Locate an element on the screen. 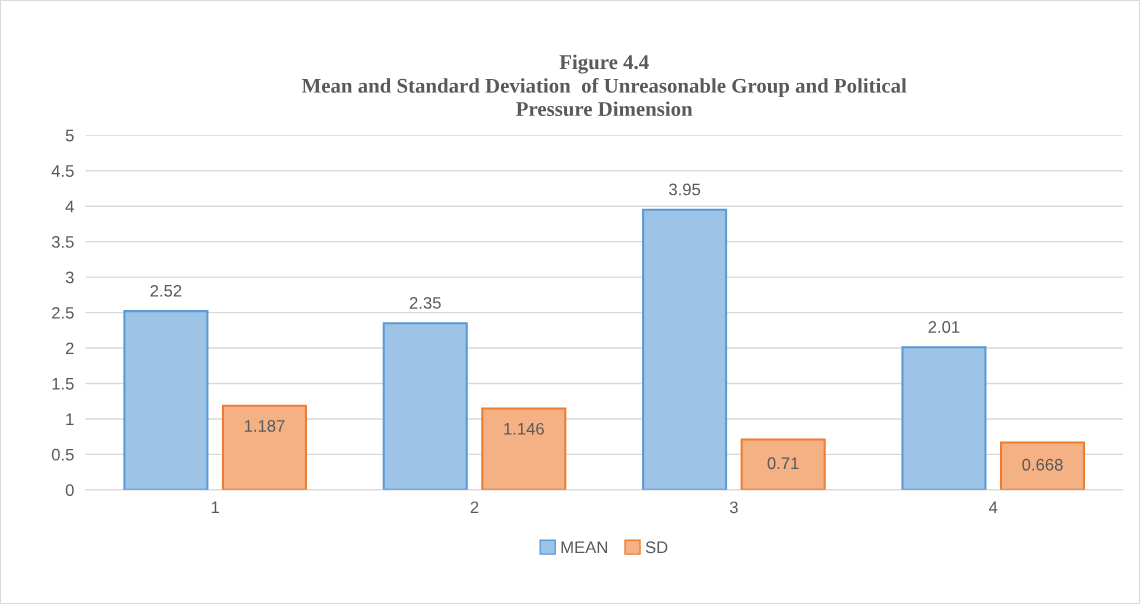  y-tick-label: 5 is located at coordinates (69, 135).